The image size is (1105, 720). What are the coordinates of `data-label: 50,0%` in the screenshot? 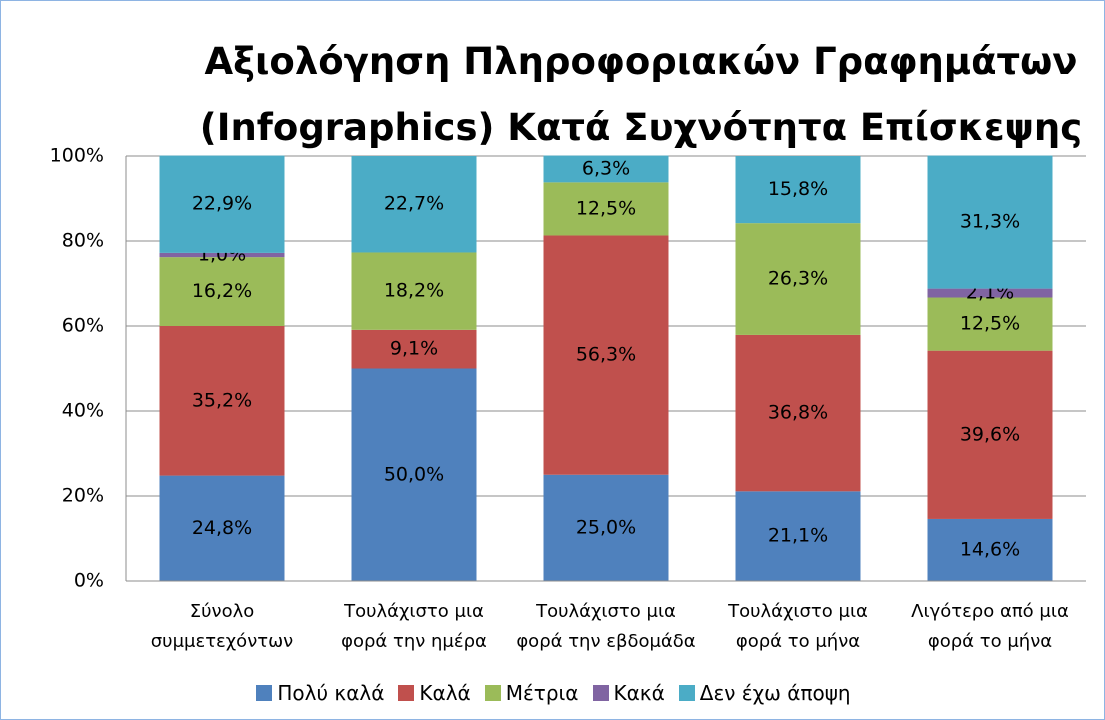 It's located at (414, 474).